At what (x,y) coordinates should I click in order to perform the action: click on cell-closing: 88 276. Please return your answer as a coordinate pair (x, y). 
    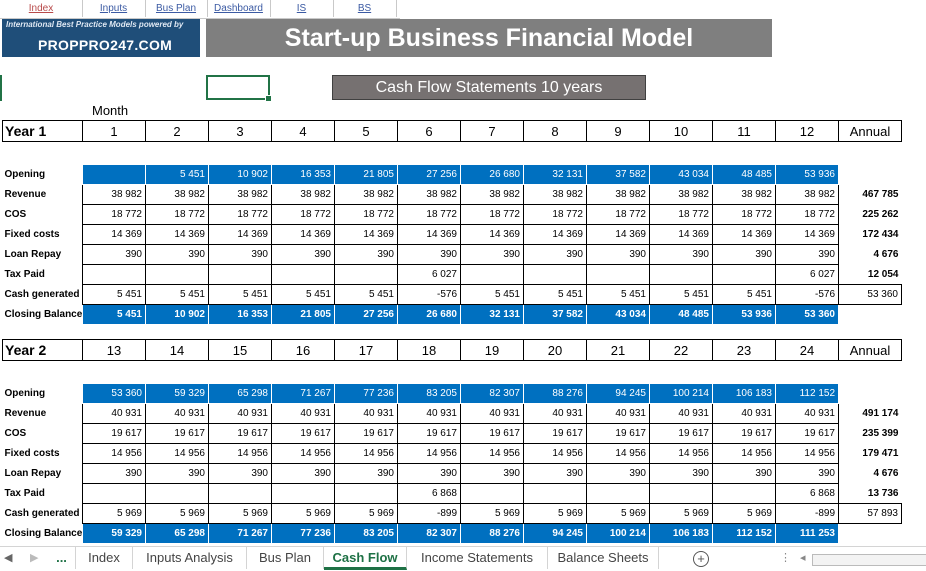
    Looking at the image, I should click on (492, 533).